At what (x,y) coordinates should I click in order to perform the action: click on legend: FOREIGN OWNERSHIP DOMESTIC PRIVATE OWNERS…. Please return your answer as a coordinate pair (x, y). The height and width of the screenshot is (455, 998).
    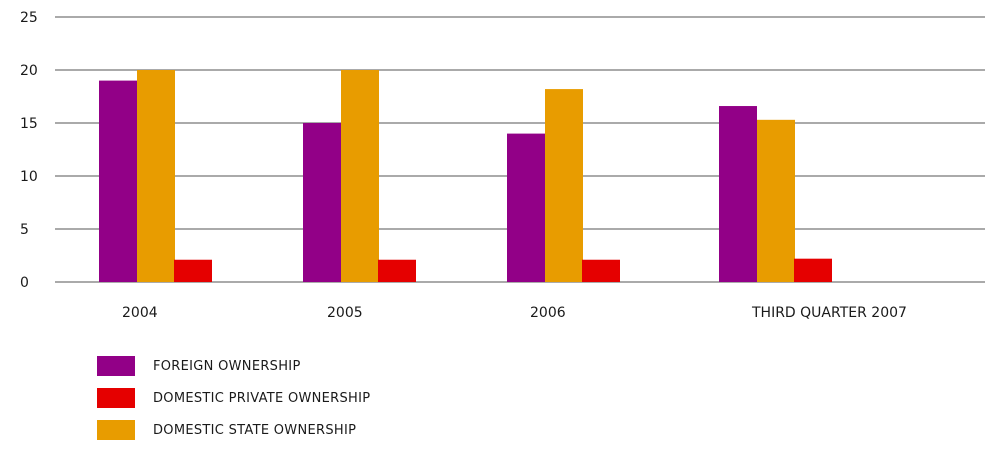
    Looking at the image, I should click on (233, 404).